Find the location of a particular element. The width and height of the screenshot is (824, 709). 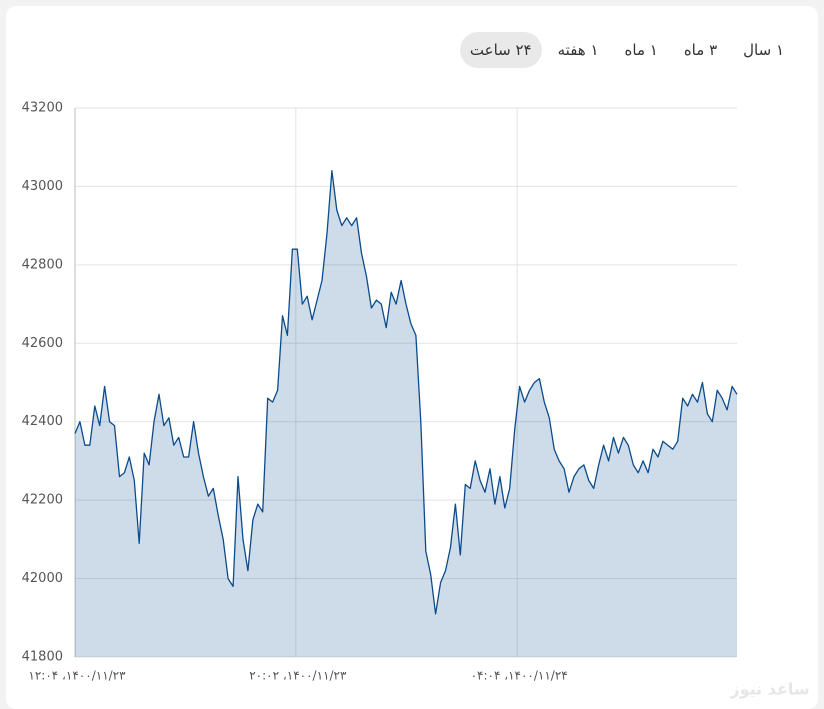

x-tick-label: ۱۲:۰۴ ،۱۴۰۰/۱۱/۲۳ is located at coordinates (77, 676).